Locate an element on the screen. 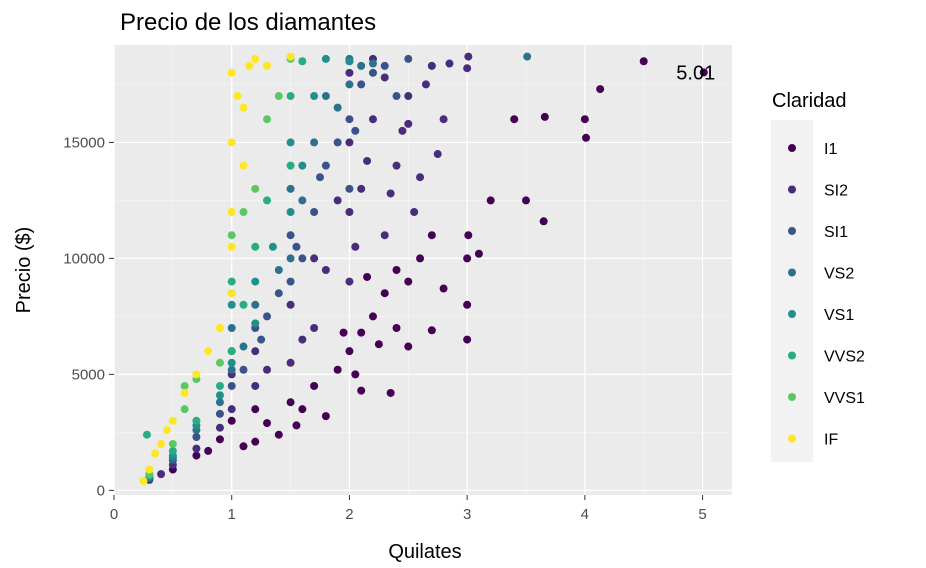 The height and width of the screenshot is (568, 926). legend-label: SI2 is located at coordinates (836, 191).